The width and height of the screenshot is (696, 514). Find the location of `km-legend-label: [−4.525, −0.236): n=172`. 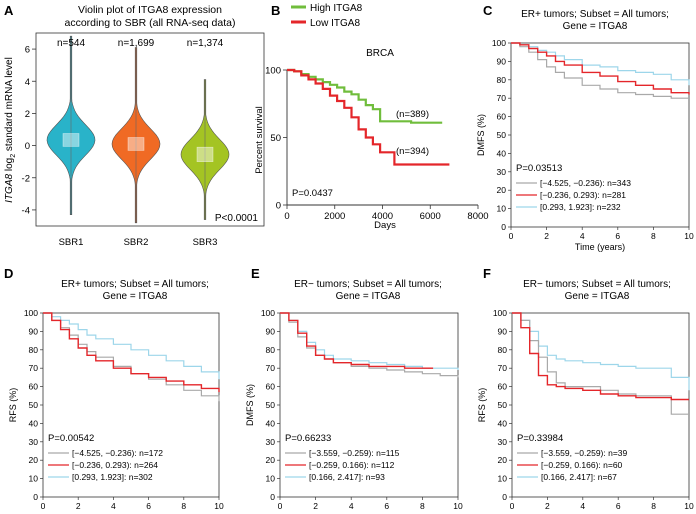

km-legend-label: [−4.525, −0.236): n=172 is located at coordinates (117, 453).